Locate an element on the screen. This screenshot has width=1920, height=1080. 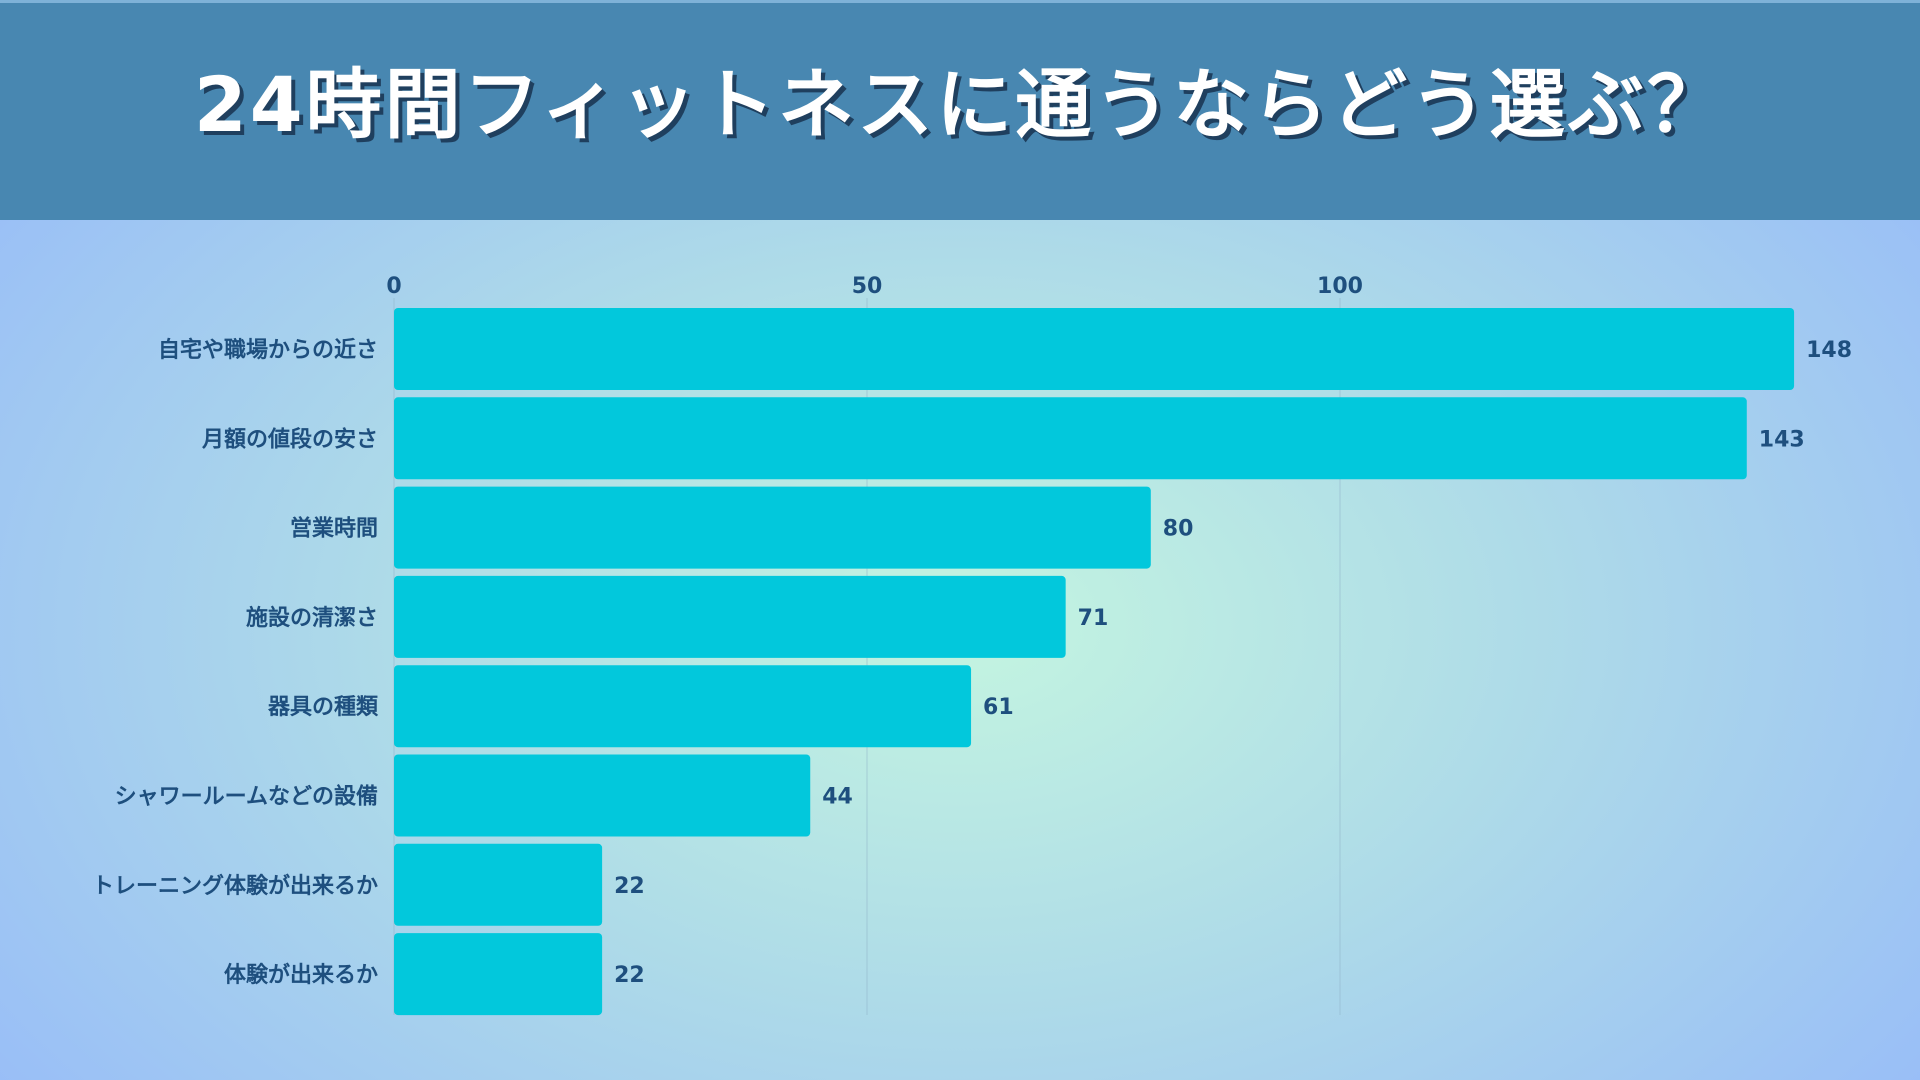
value-label-5: 44 is located at coordinates (837, 797).